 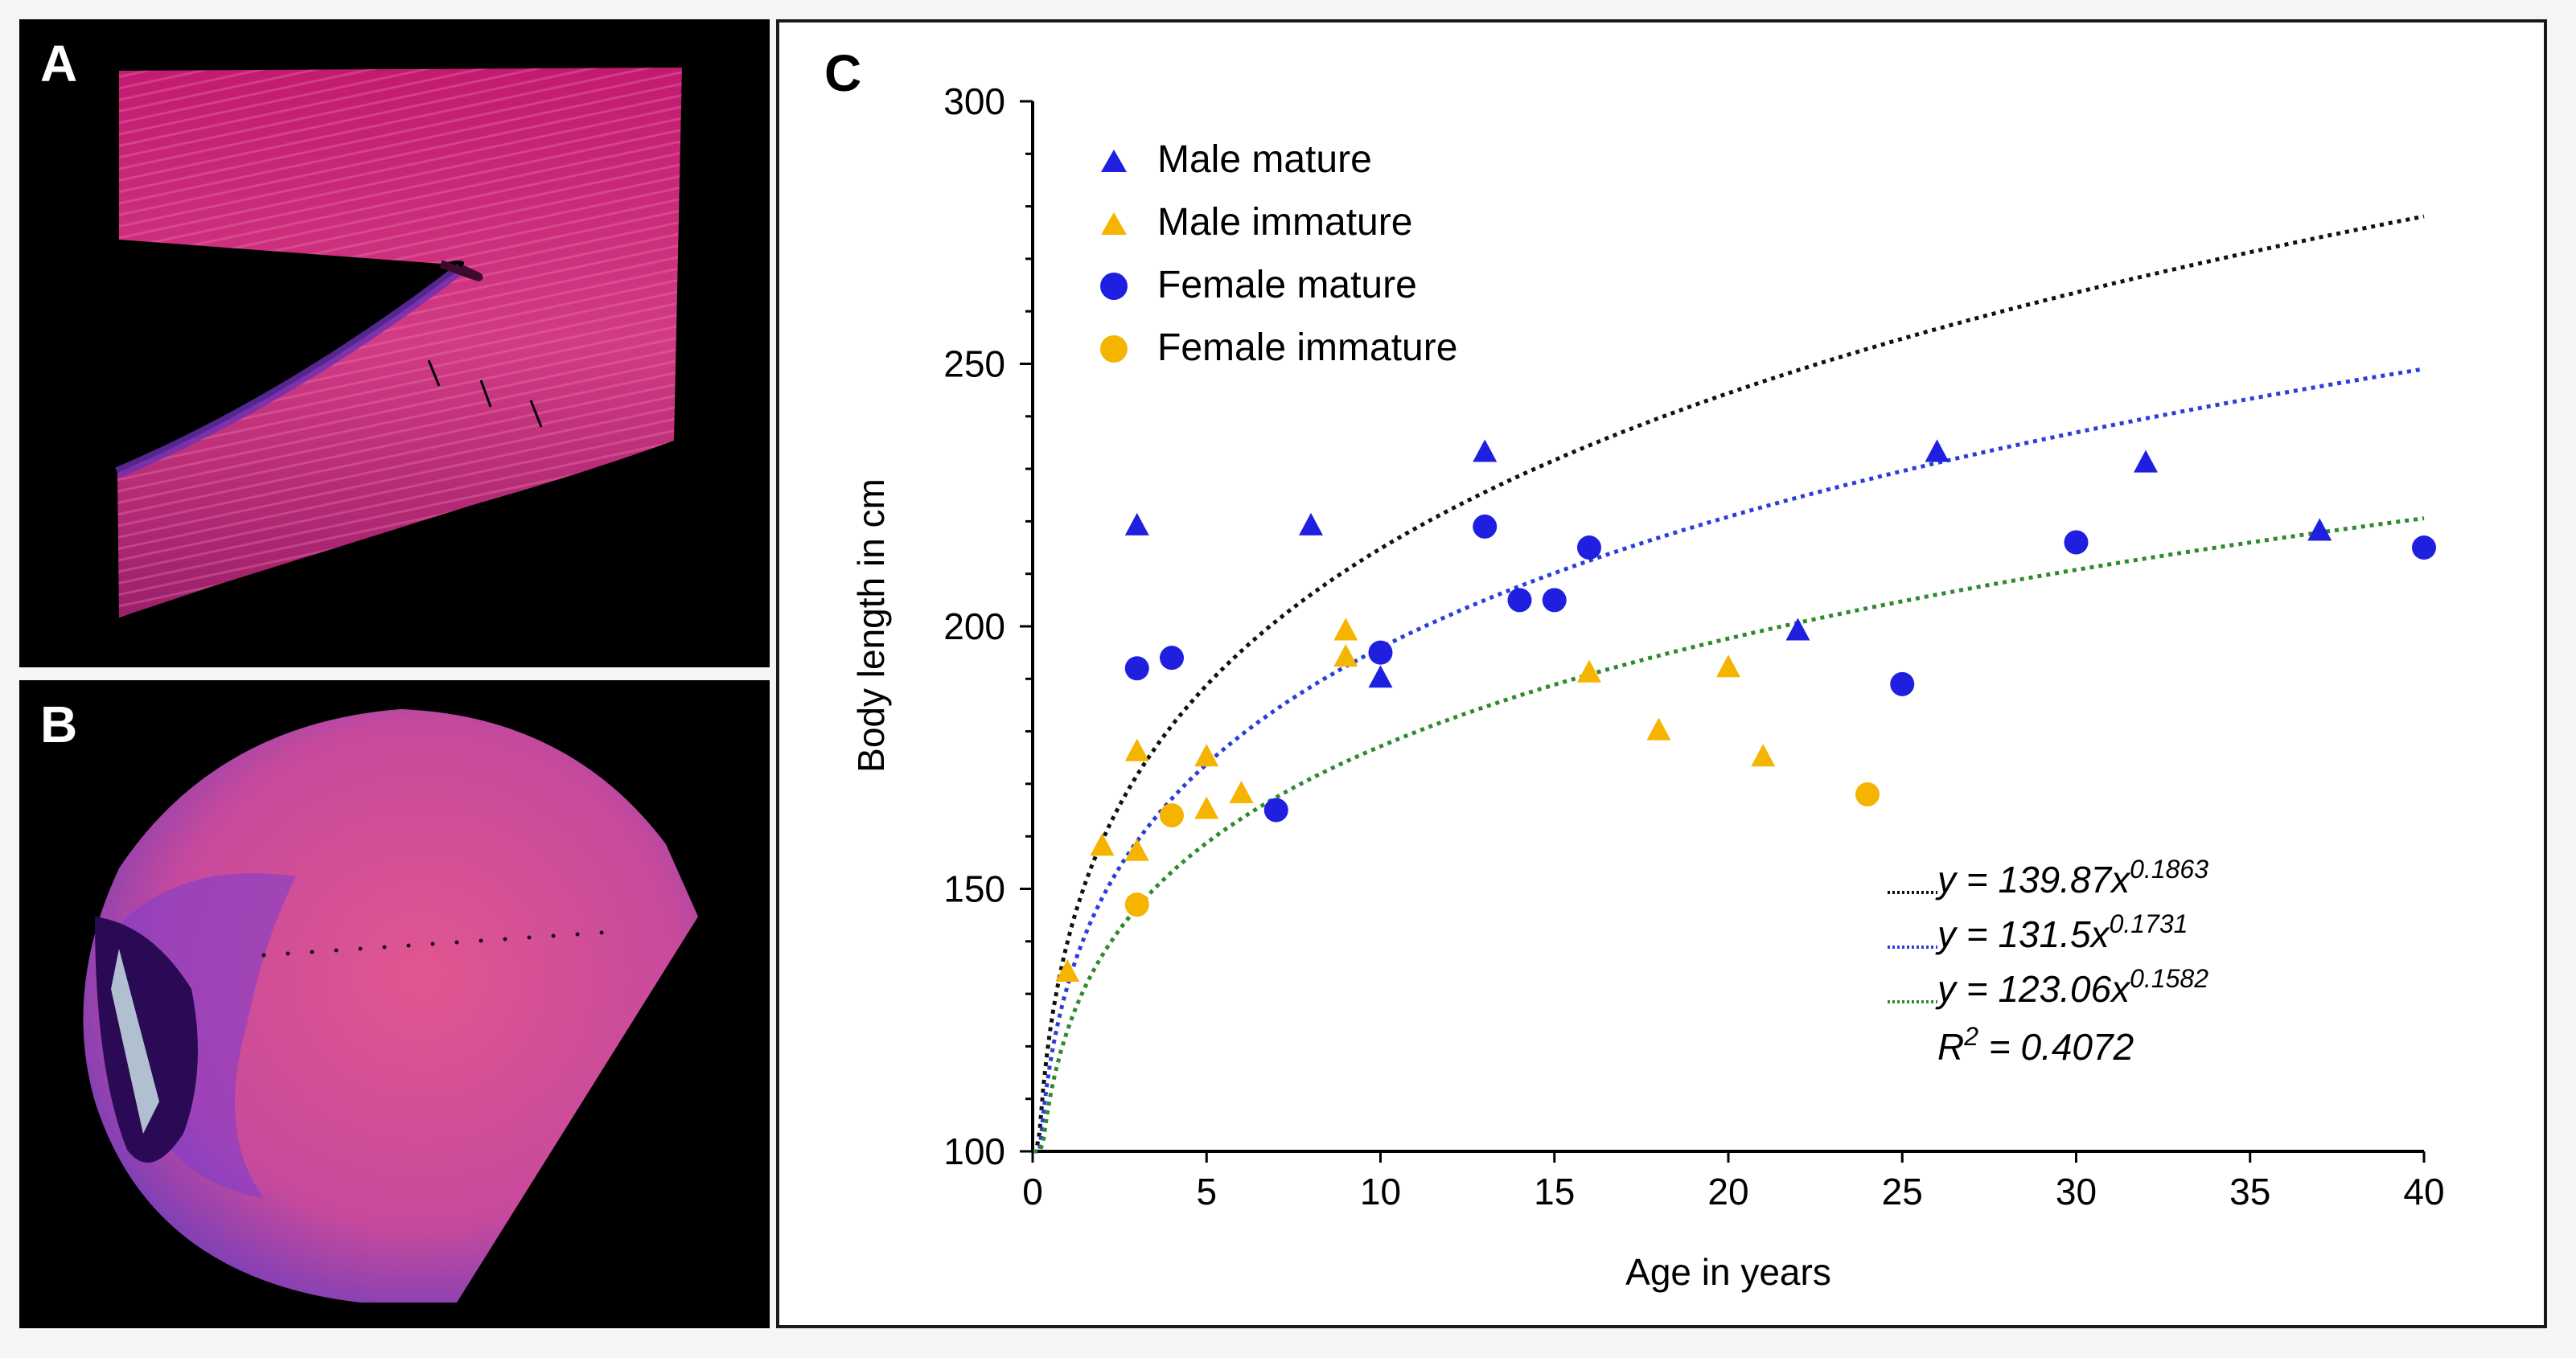 I want to click on r-squared-label: R2 = 0.4072, so click(x=2035, y=1045).